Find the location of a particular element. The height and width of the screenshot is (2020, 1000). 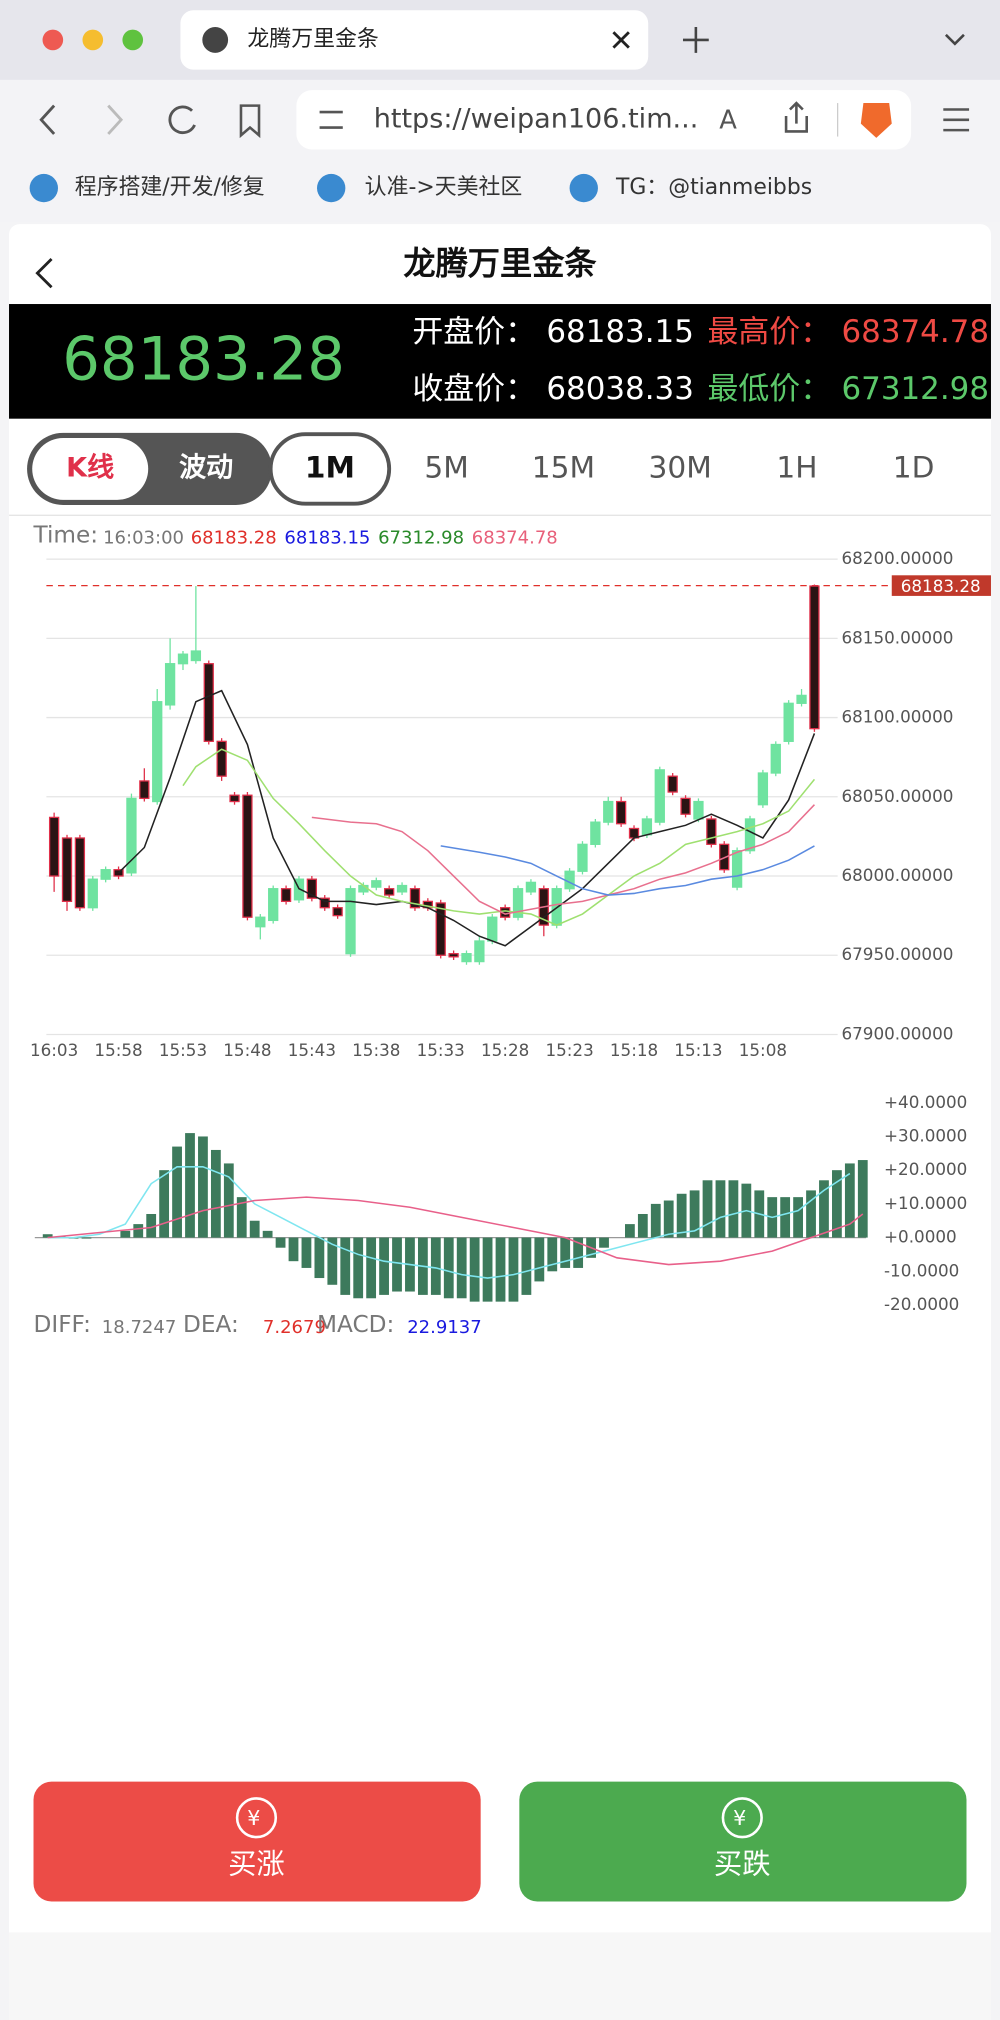

buy-down is located at coordinates (743, 1841).